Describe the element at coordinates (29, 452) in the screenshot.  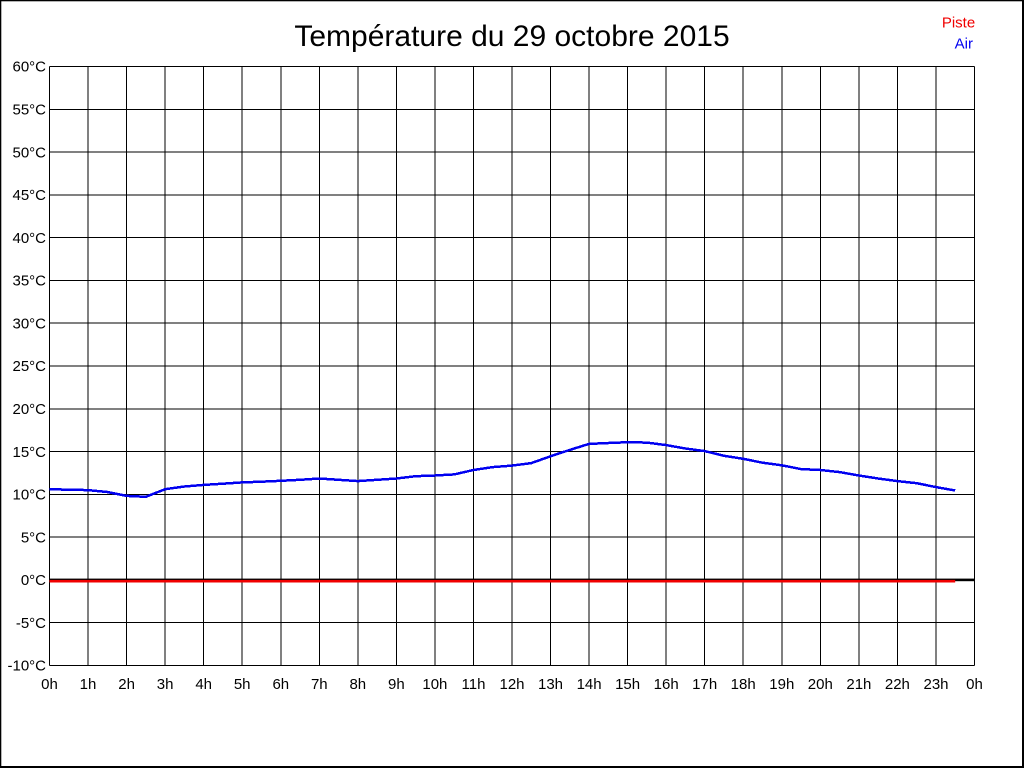
I see `svg-text: 15°C` at that location.